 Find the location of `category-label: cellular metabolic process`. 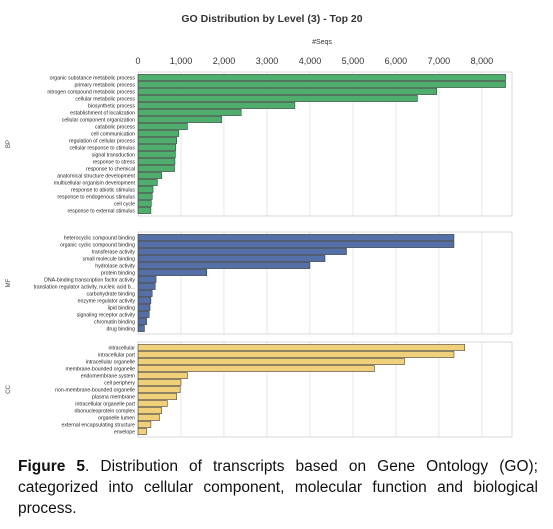

category-label: cellular metabolic process is located at coordinates (105, 99).